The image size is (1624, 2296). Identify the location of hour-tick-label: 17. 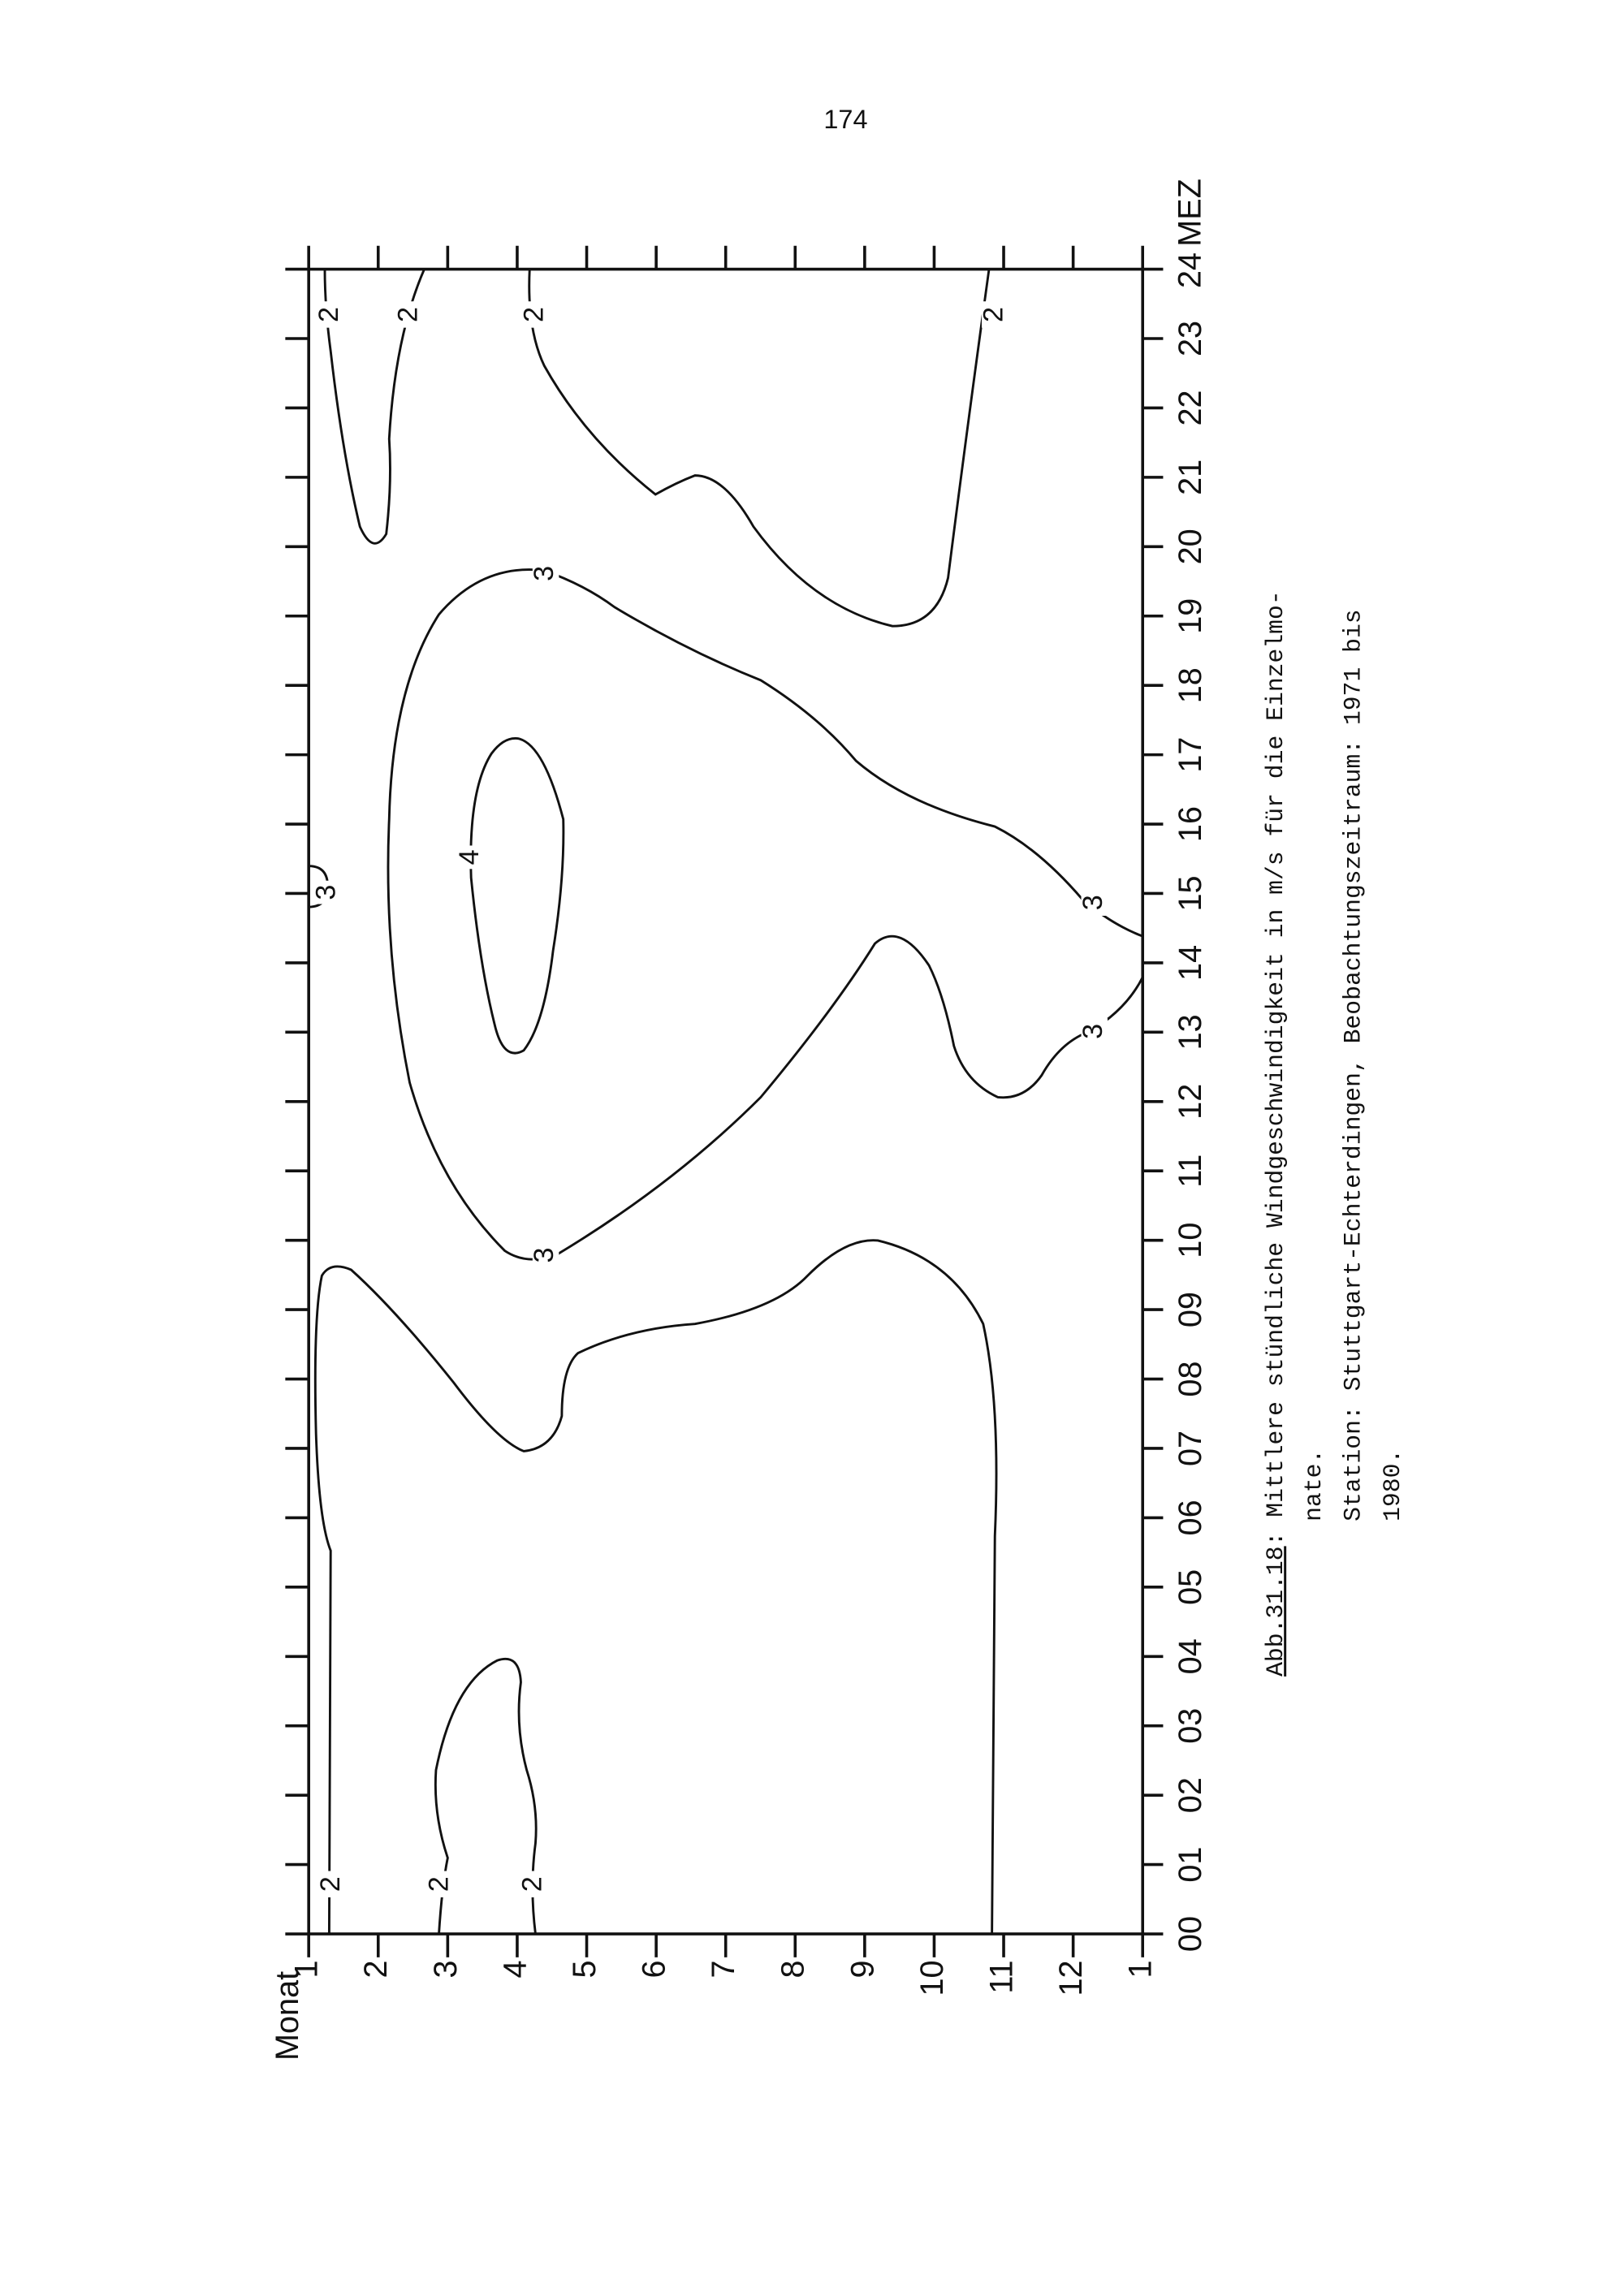
(1191, 755).